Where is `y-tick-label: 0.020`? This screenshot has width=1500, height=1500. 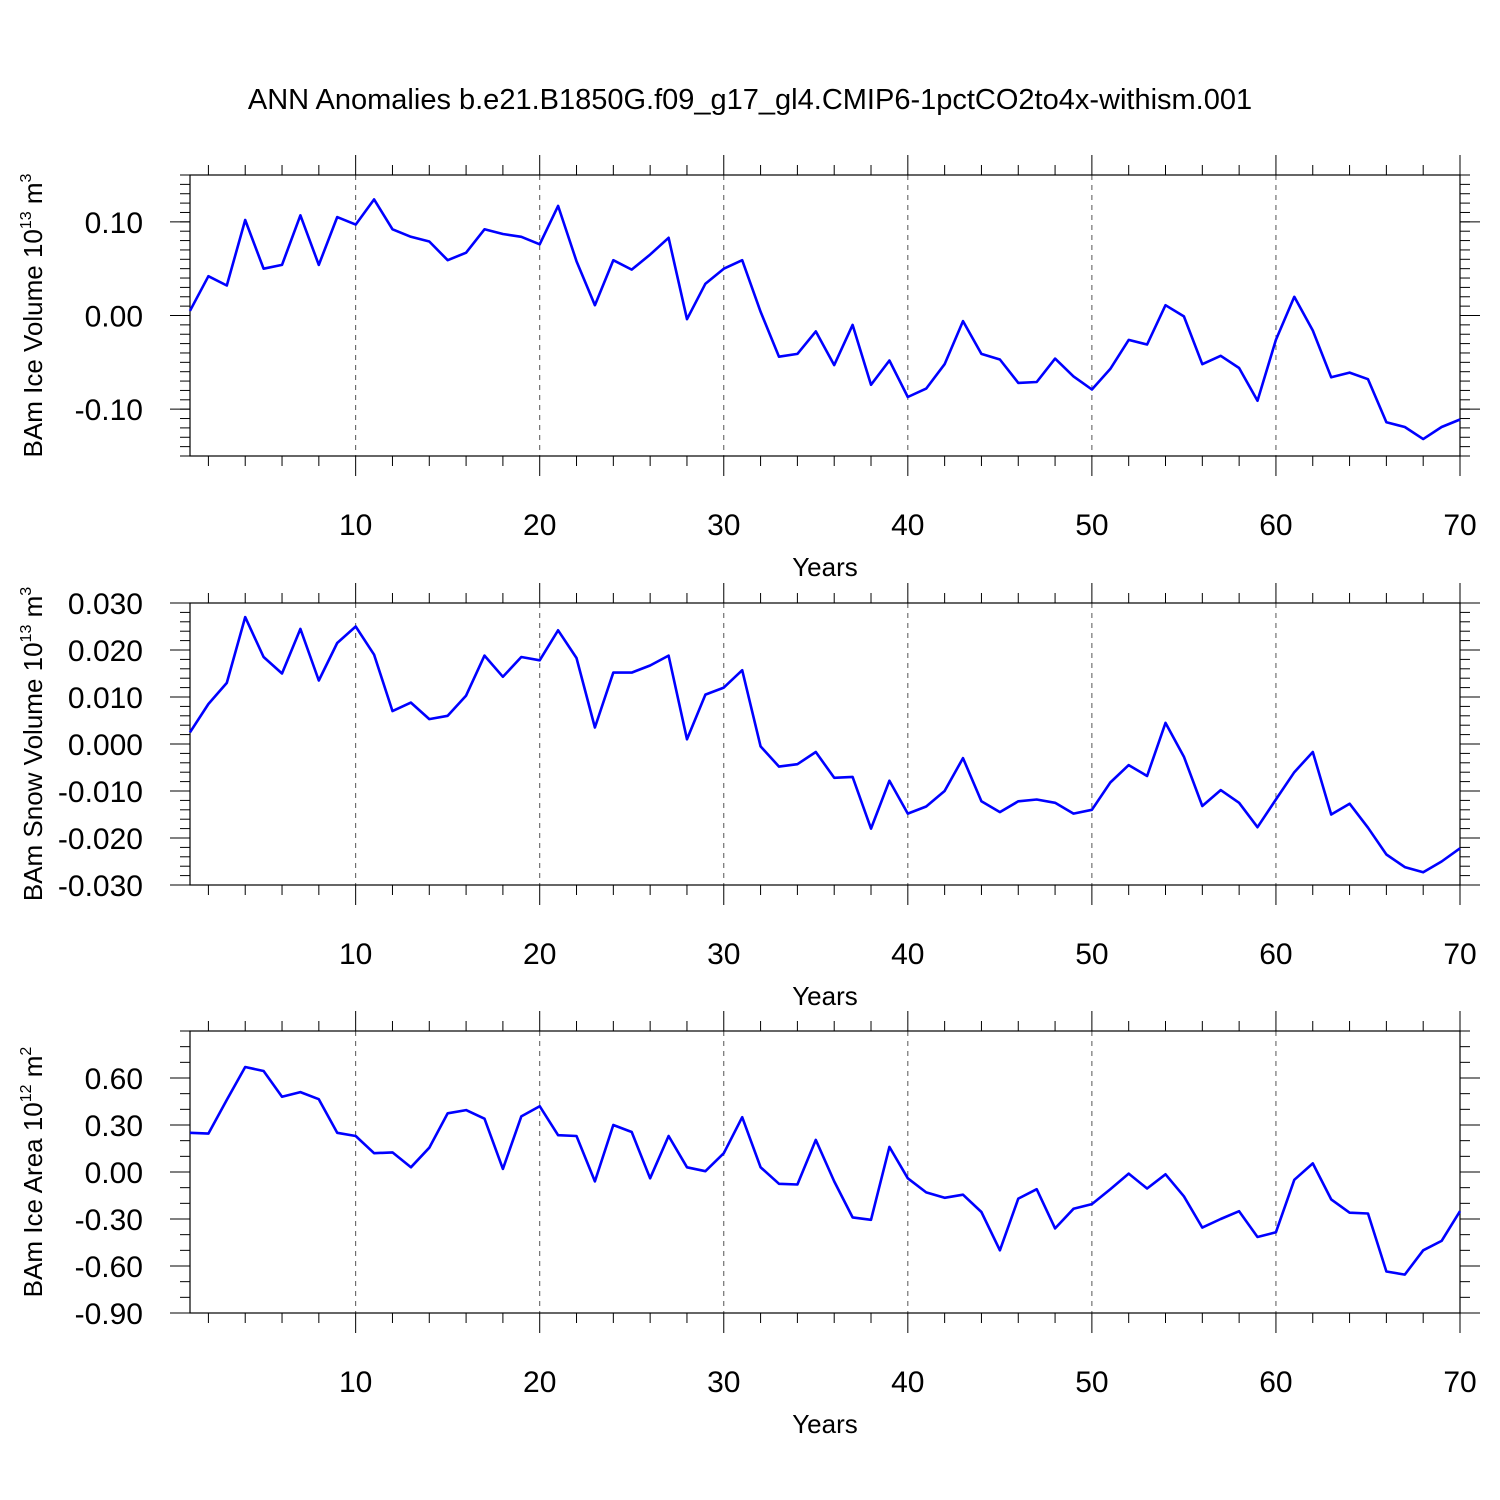 y-tick-label: 0.020 is located at coordinates (105, 651).